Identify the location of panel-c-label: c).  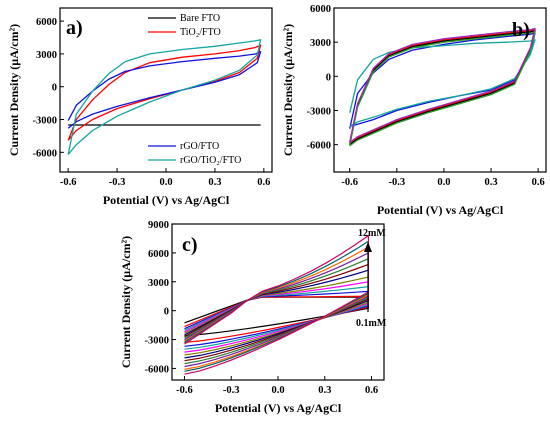
(190, 245).